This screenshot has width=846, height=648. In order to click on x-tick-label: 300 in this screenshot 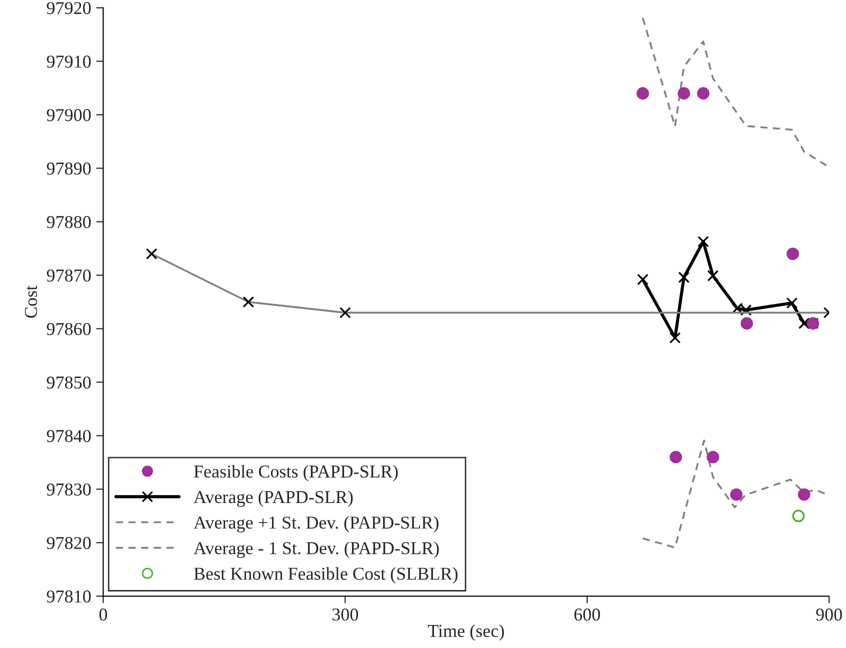, I will do `click(345, 614)`.